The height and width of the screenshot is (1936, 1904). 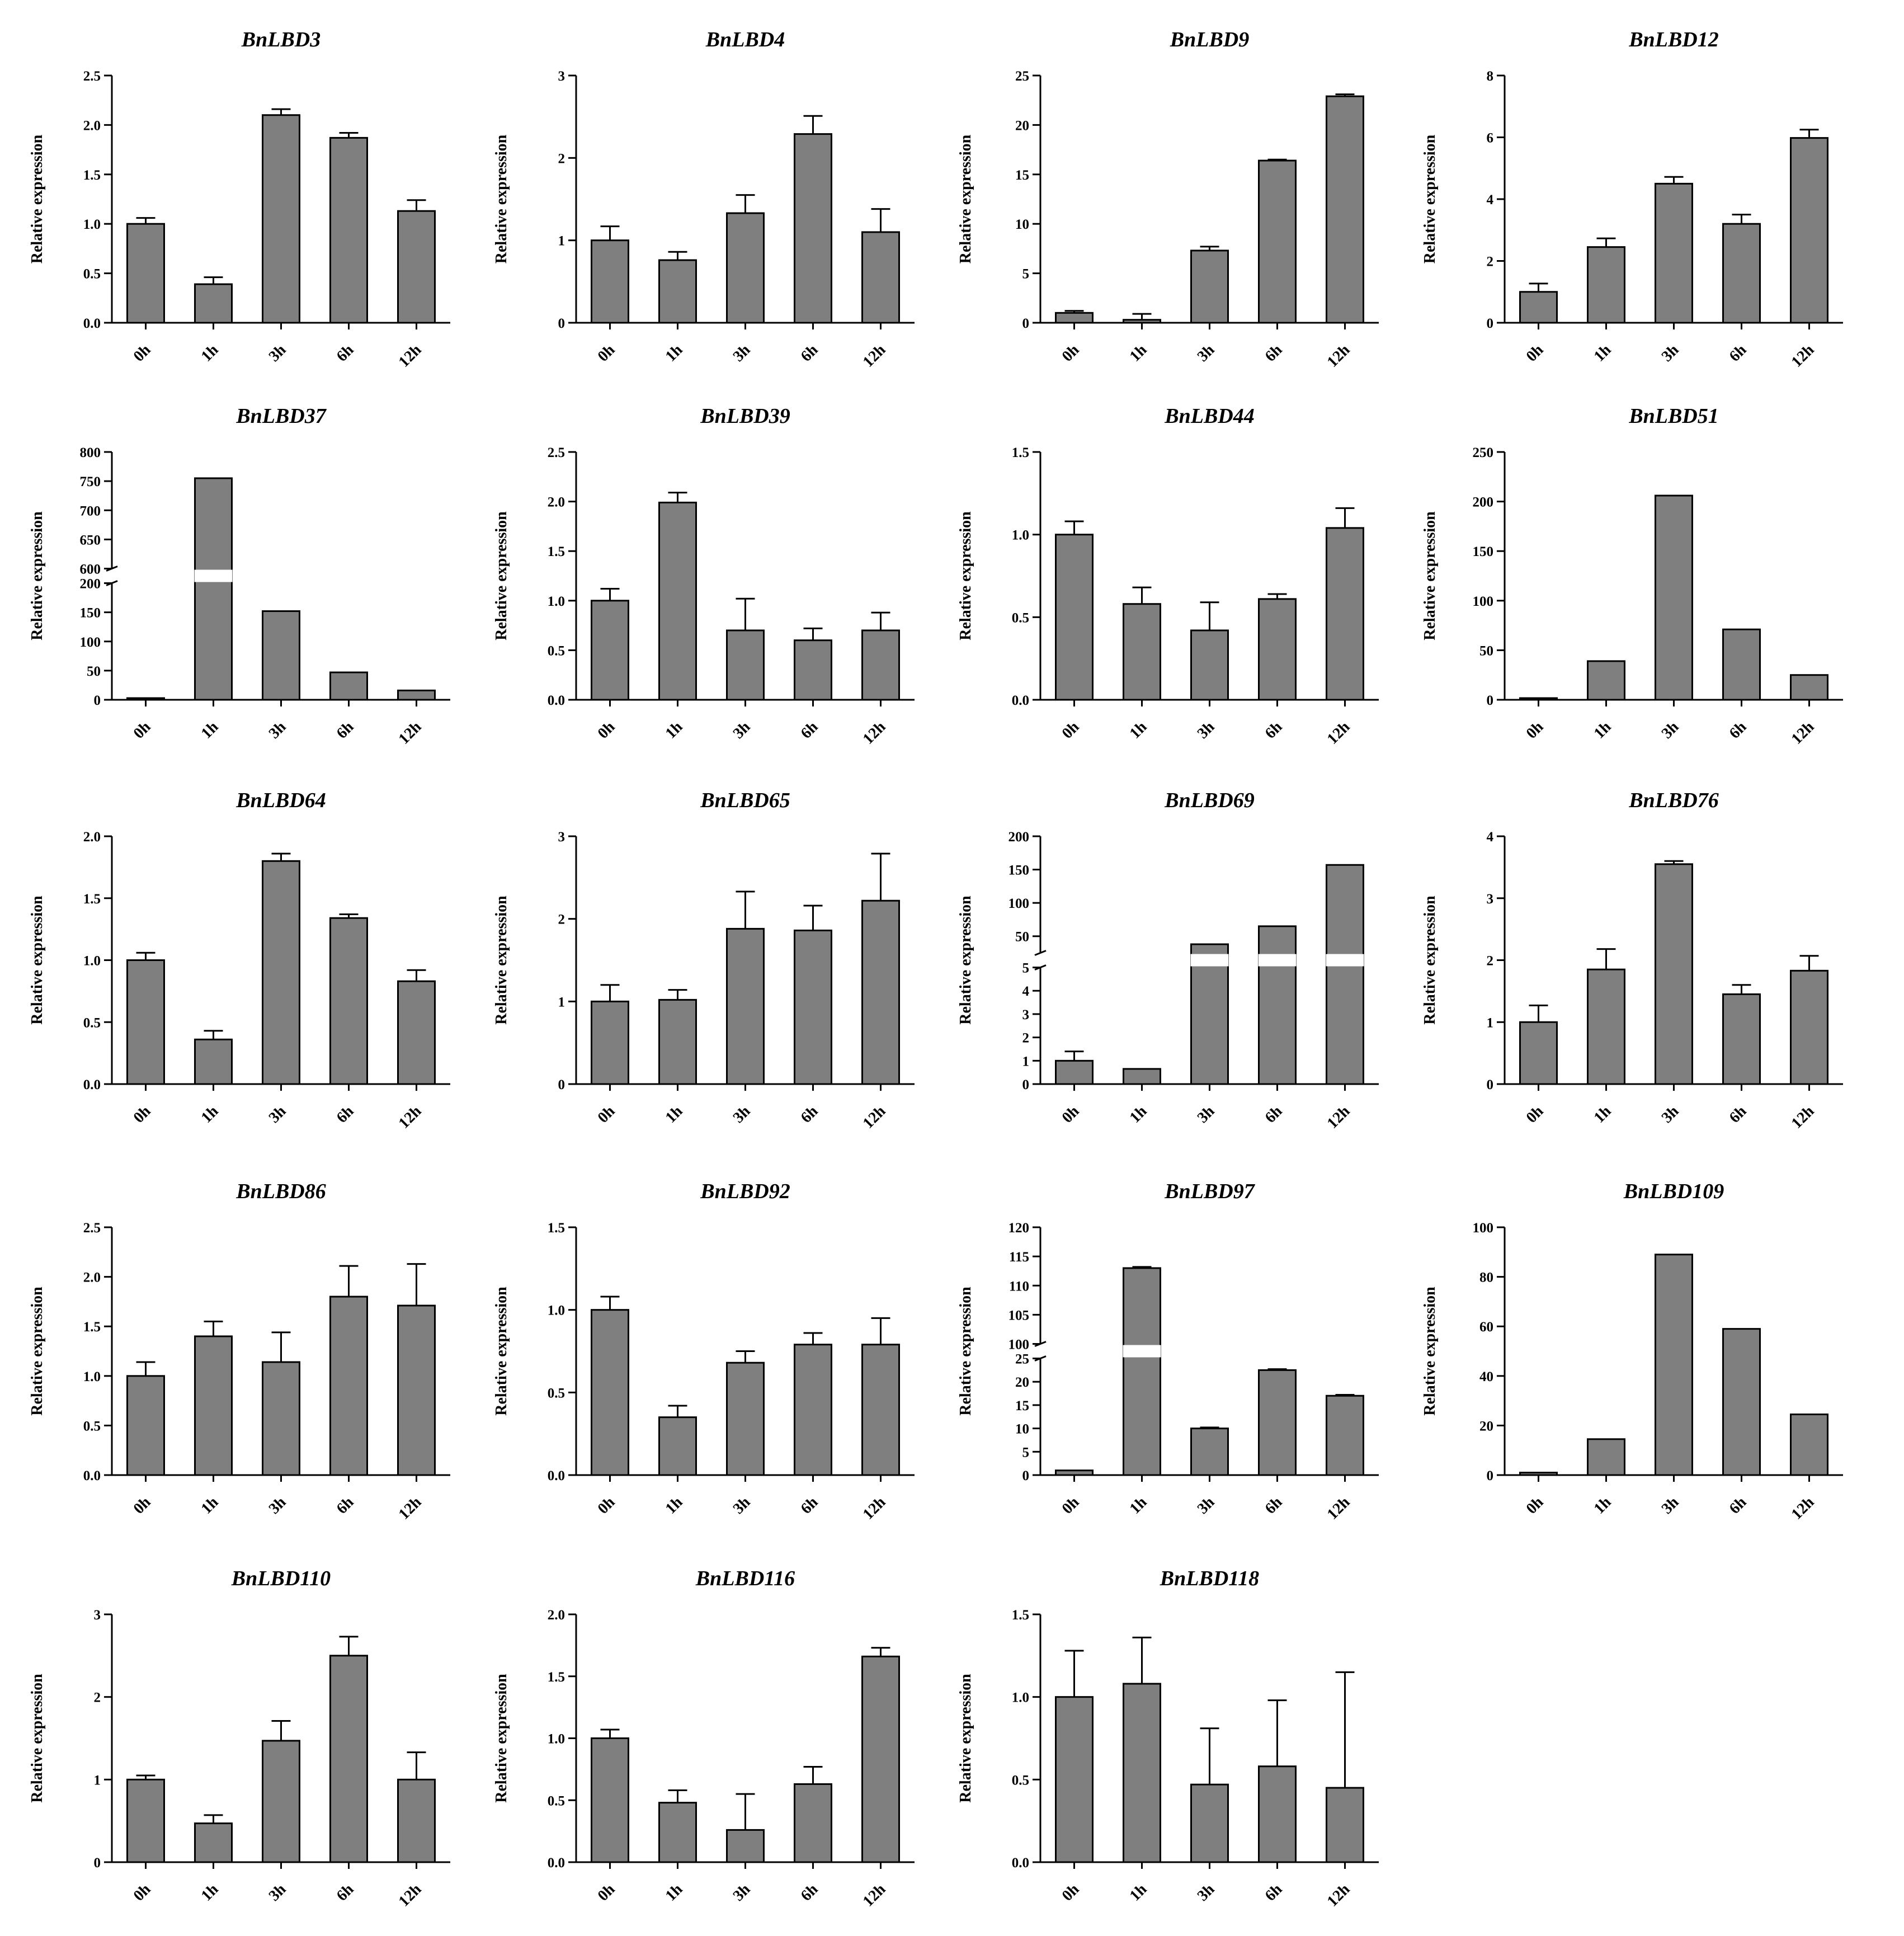 What do you see at coordinates (874, 356) in the screenshot?
I see `x-tick-label: 12h` at bounding box center [874, 356].